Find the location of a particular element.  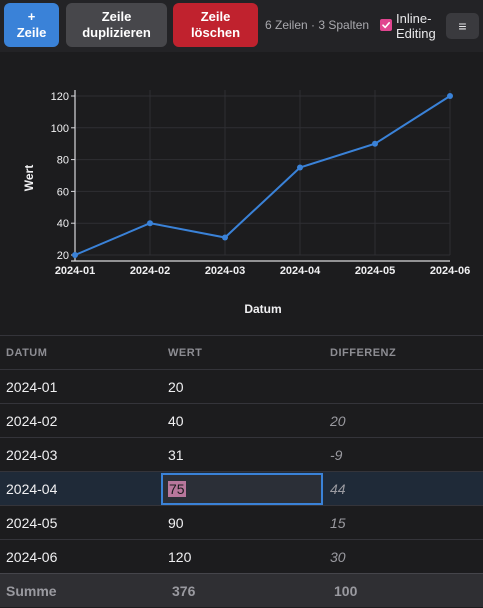

cell-wert-selected-text: 75 is located at coordinates (177, 489).